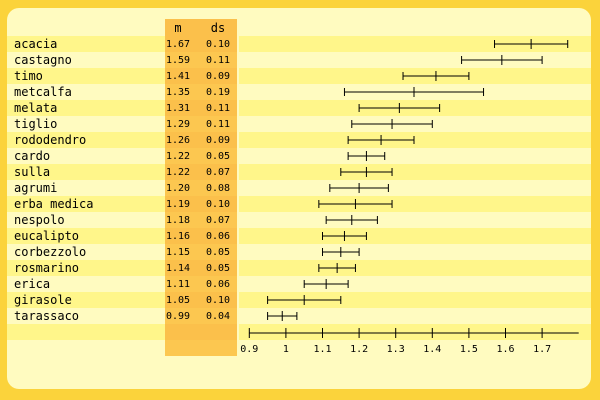 The image size is (600, 400). Describe the element at coordinates (32, 156) in the screenshot. I see `category-label: cardo` at that location.